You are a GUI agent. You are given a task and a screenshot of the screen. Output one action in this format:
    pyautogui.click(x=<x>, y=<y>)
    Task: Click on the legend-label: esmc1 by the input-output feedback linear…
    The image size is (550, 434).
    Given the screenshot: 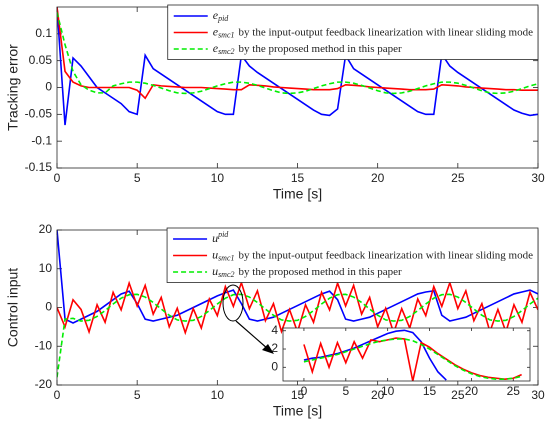 What is the action you would take?
    pyautogui.click(x=373, y=31)
    